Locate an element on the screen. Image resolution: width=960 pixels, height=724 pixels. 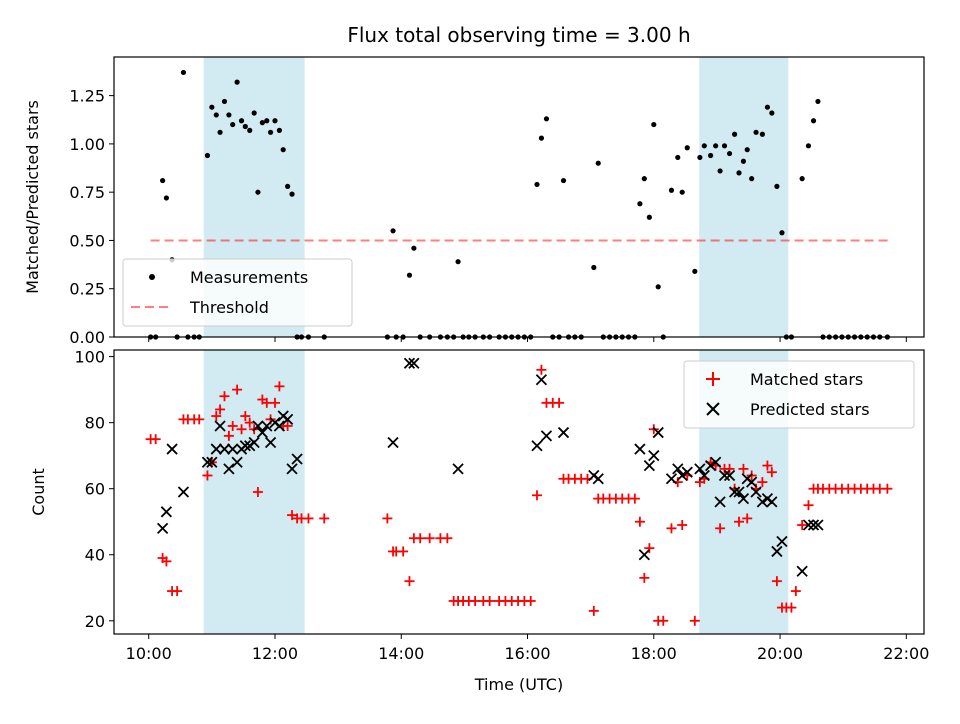
bottom-xtick-label-4: 18:00 is located at coordinates (654, 653).